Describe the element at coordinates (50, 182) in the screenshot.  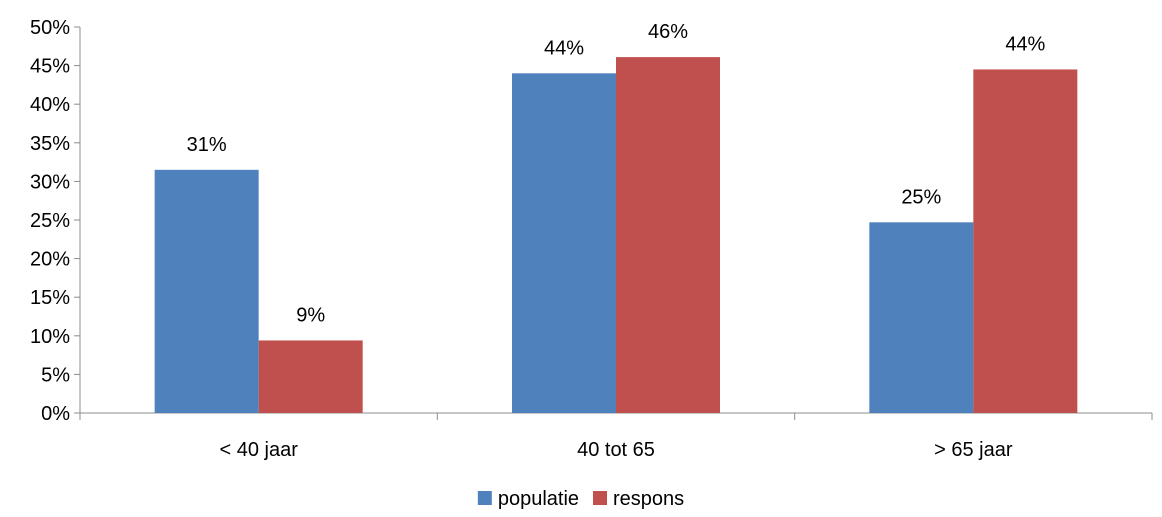
I see `y-tick-label: 30%` at that location.